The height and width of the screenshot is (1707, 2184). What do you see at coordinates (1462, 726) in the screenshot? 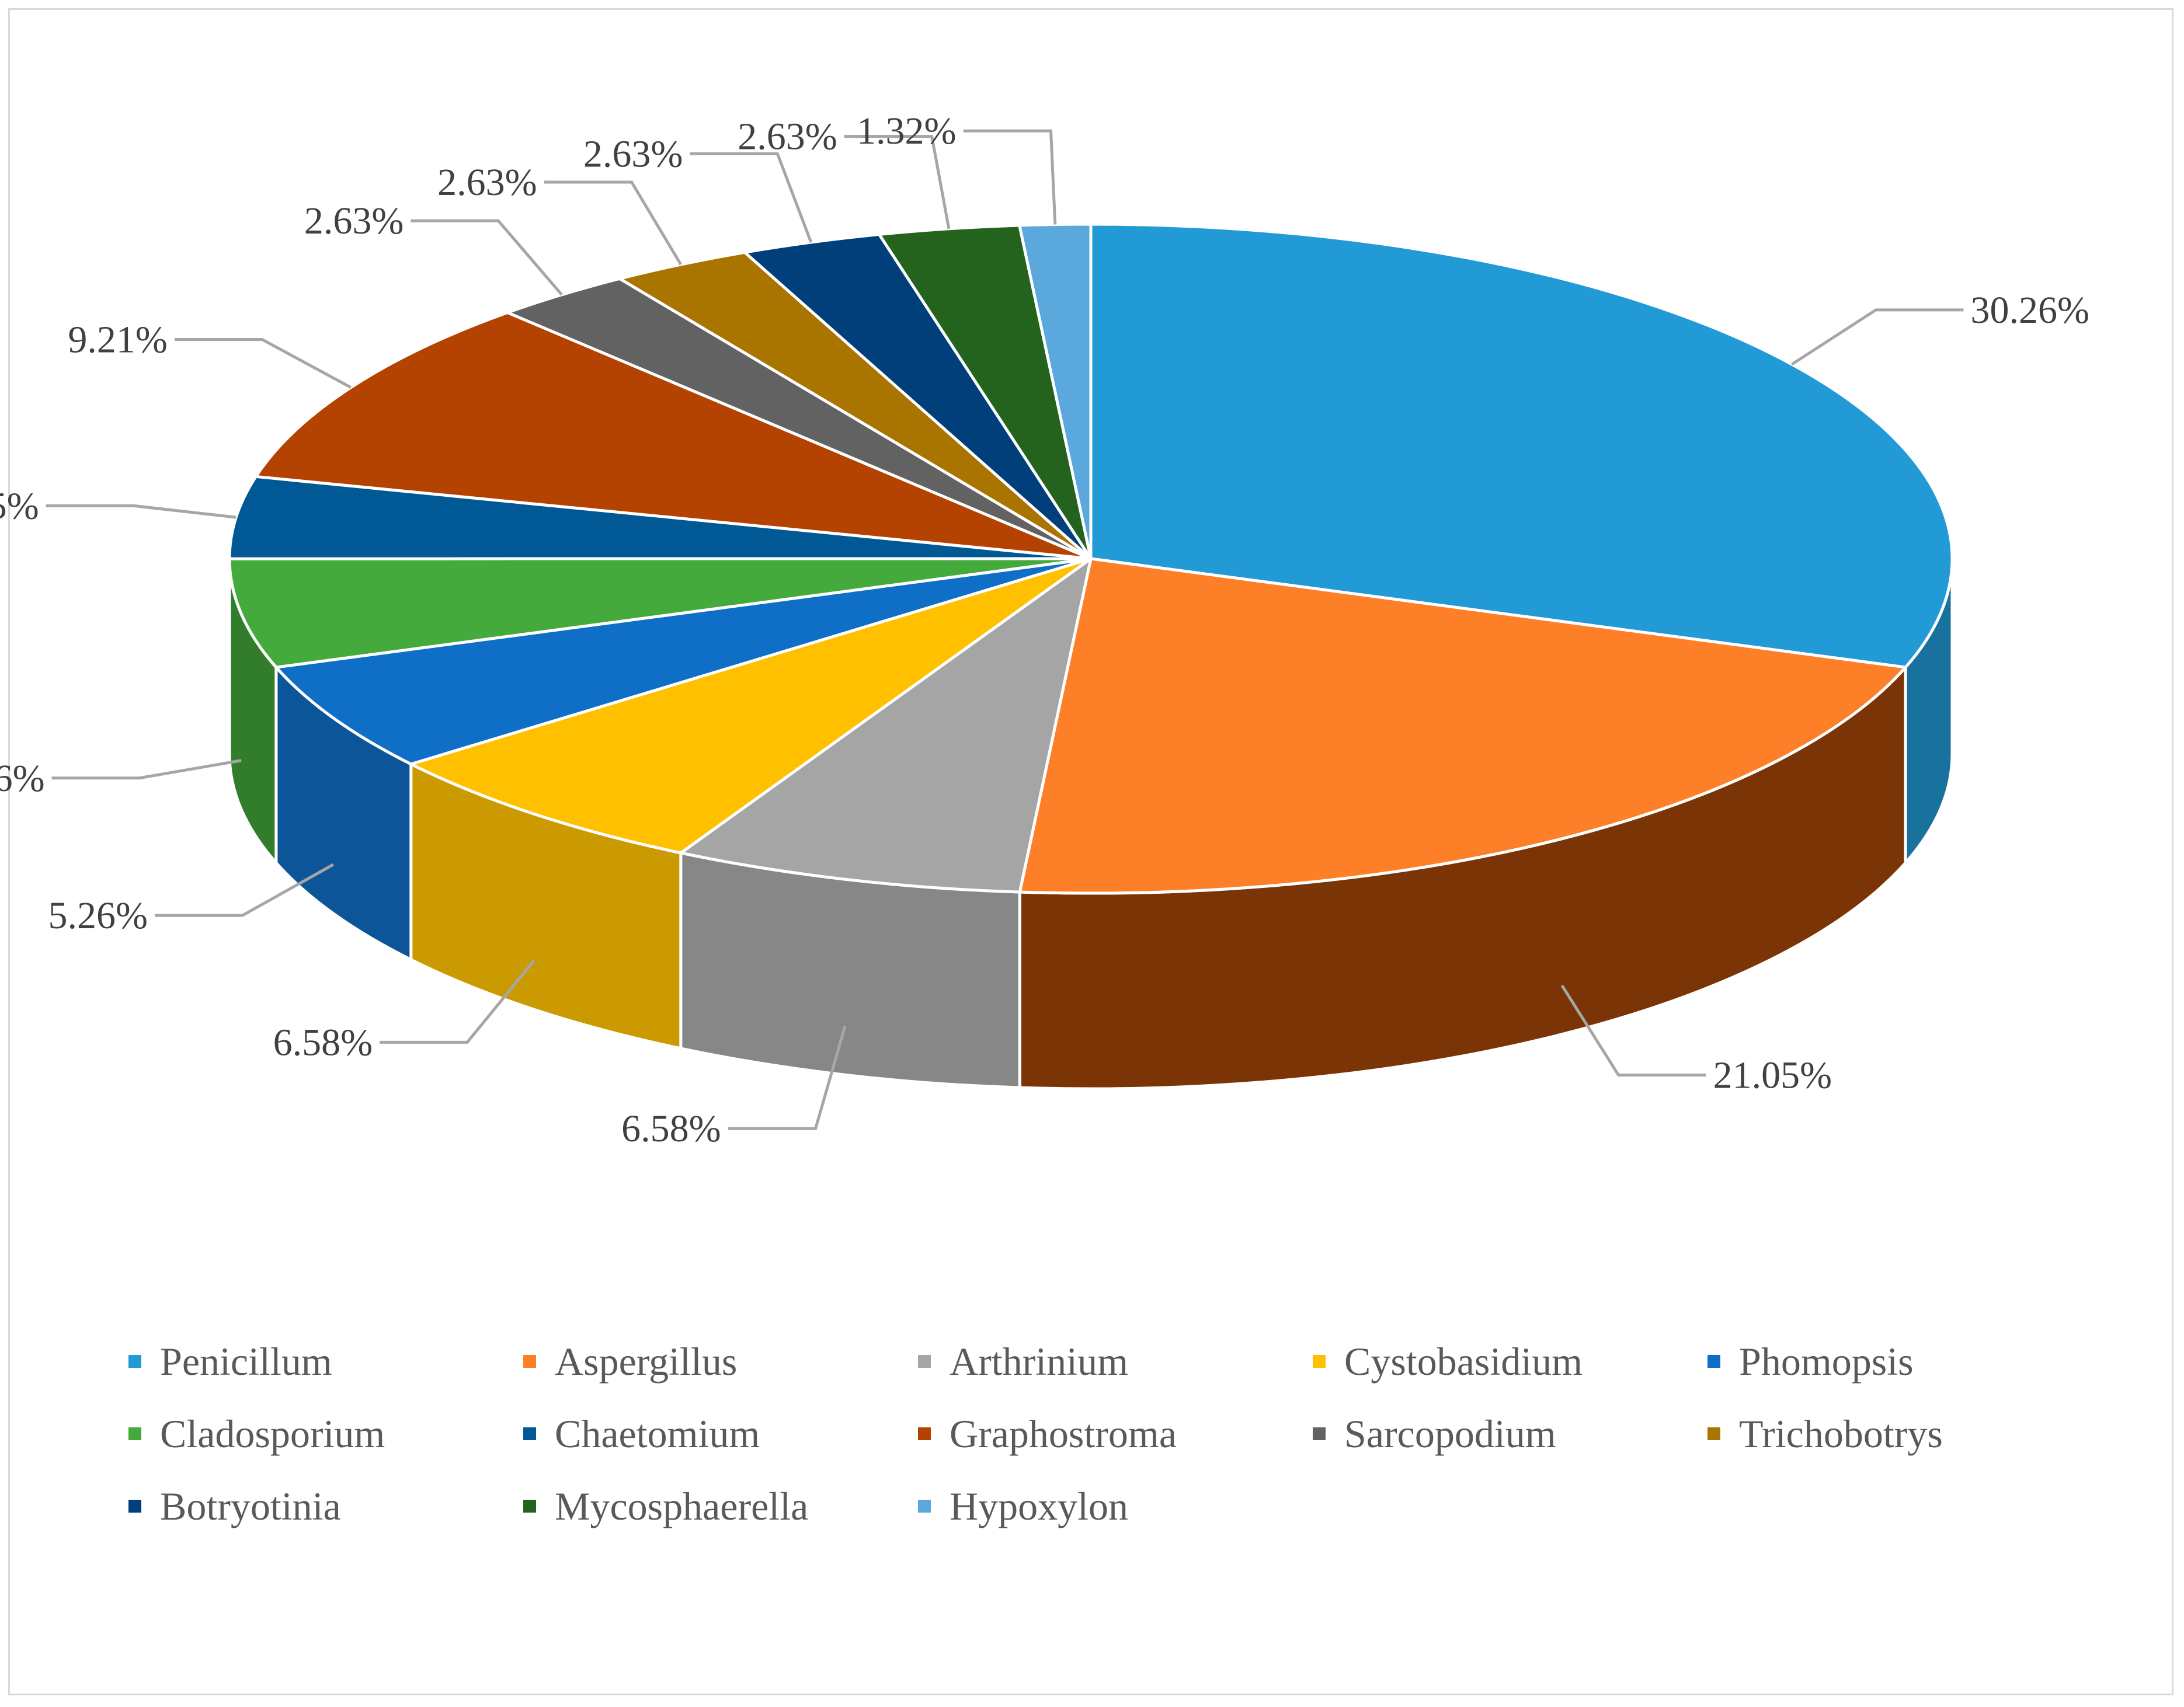
I see `pie-slice-aspergillus` at bounding box center [1462, 726].